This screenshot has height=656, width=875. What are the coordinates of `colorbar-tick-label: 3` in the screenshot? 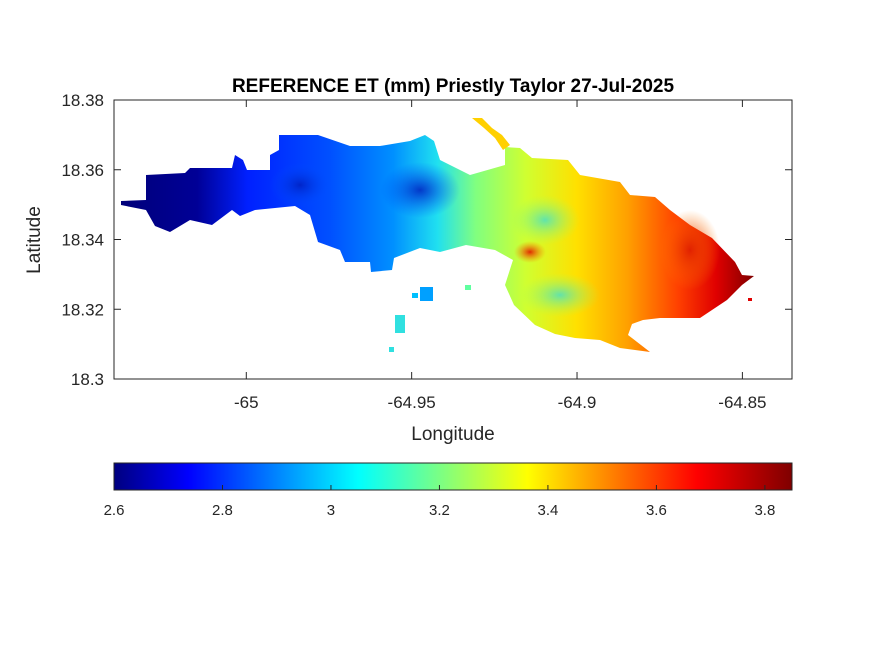 It's located at (331, 510).